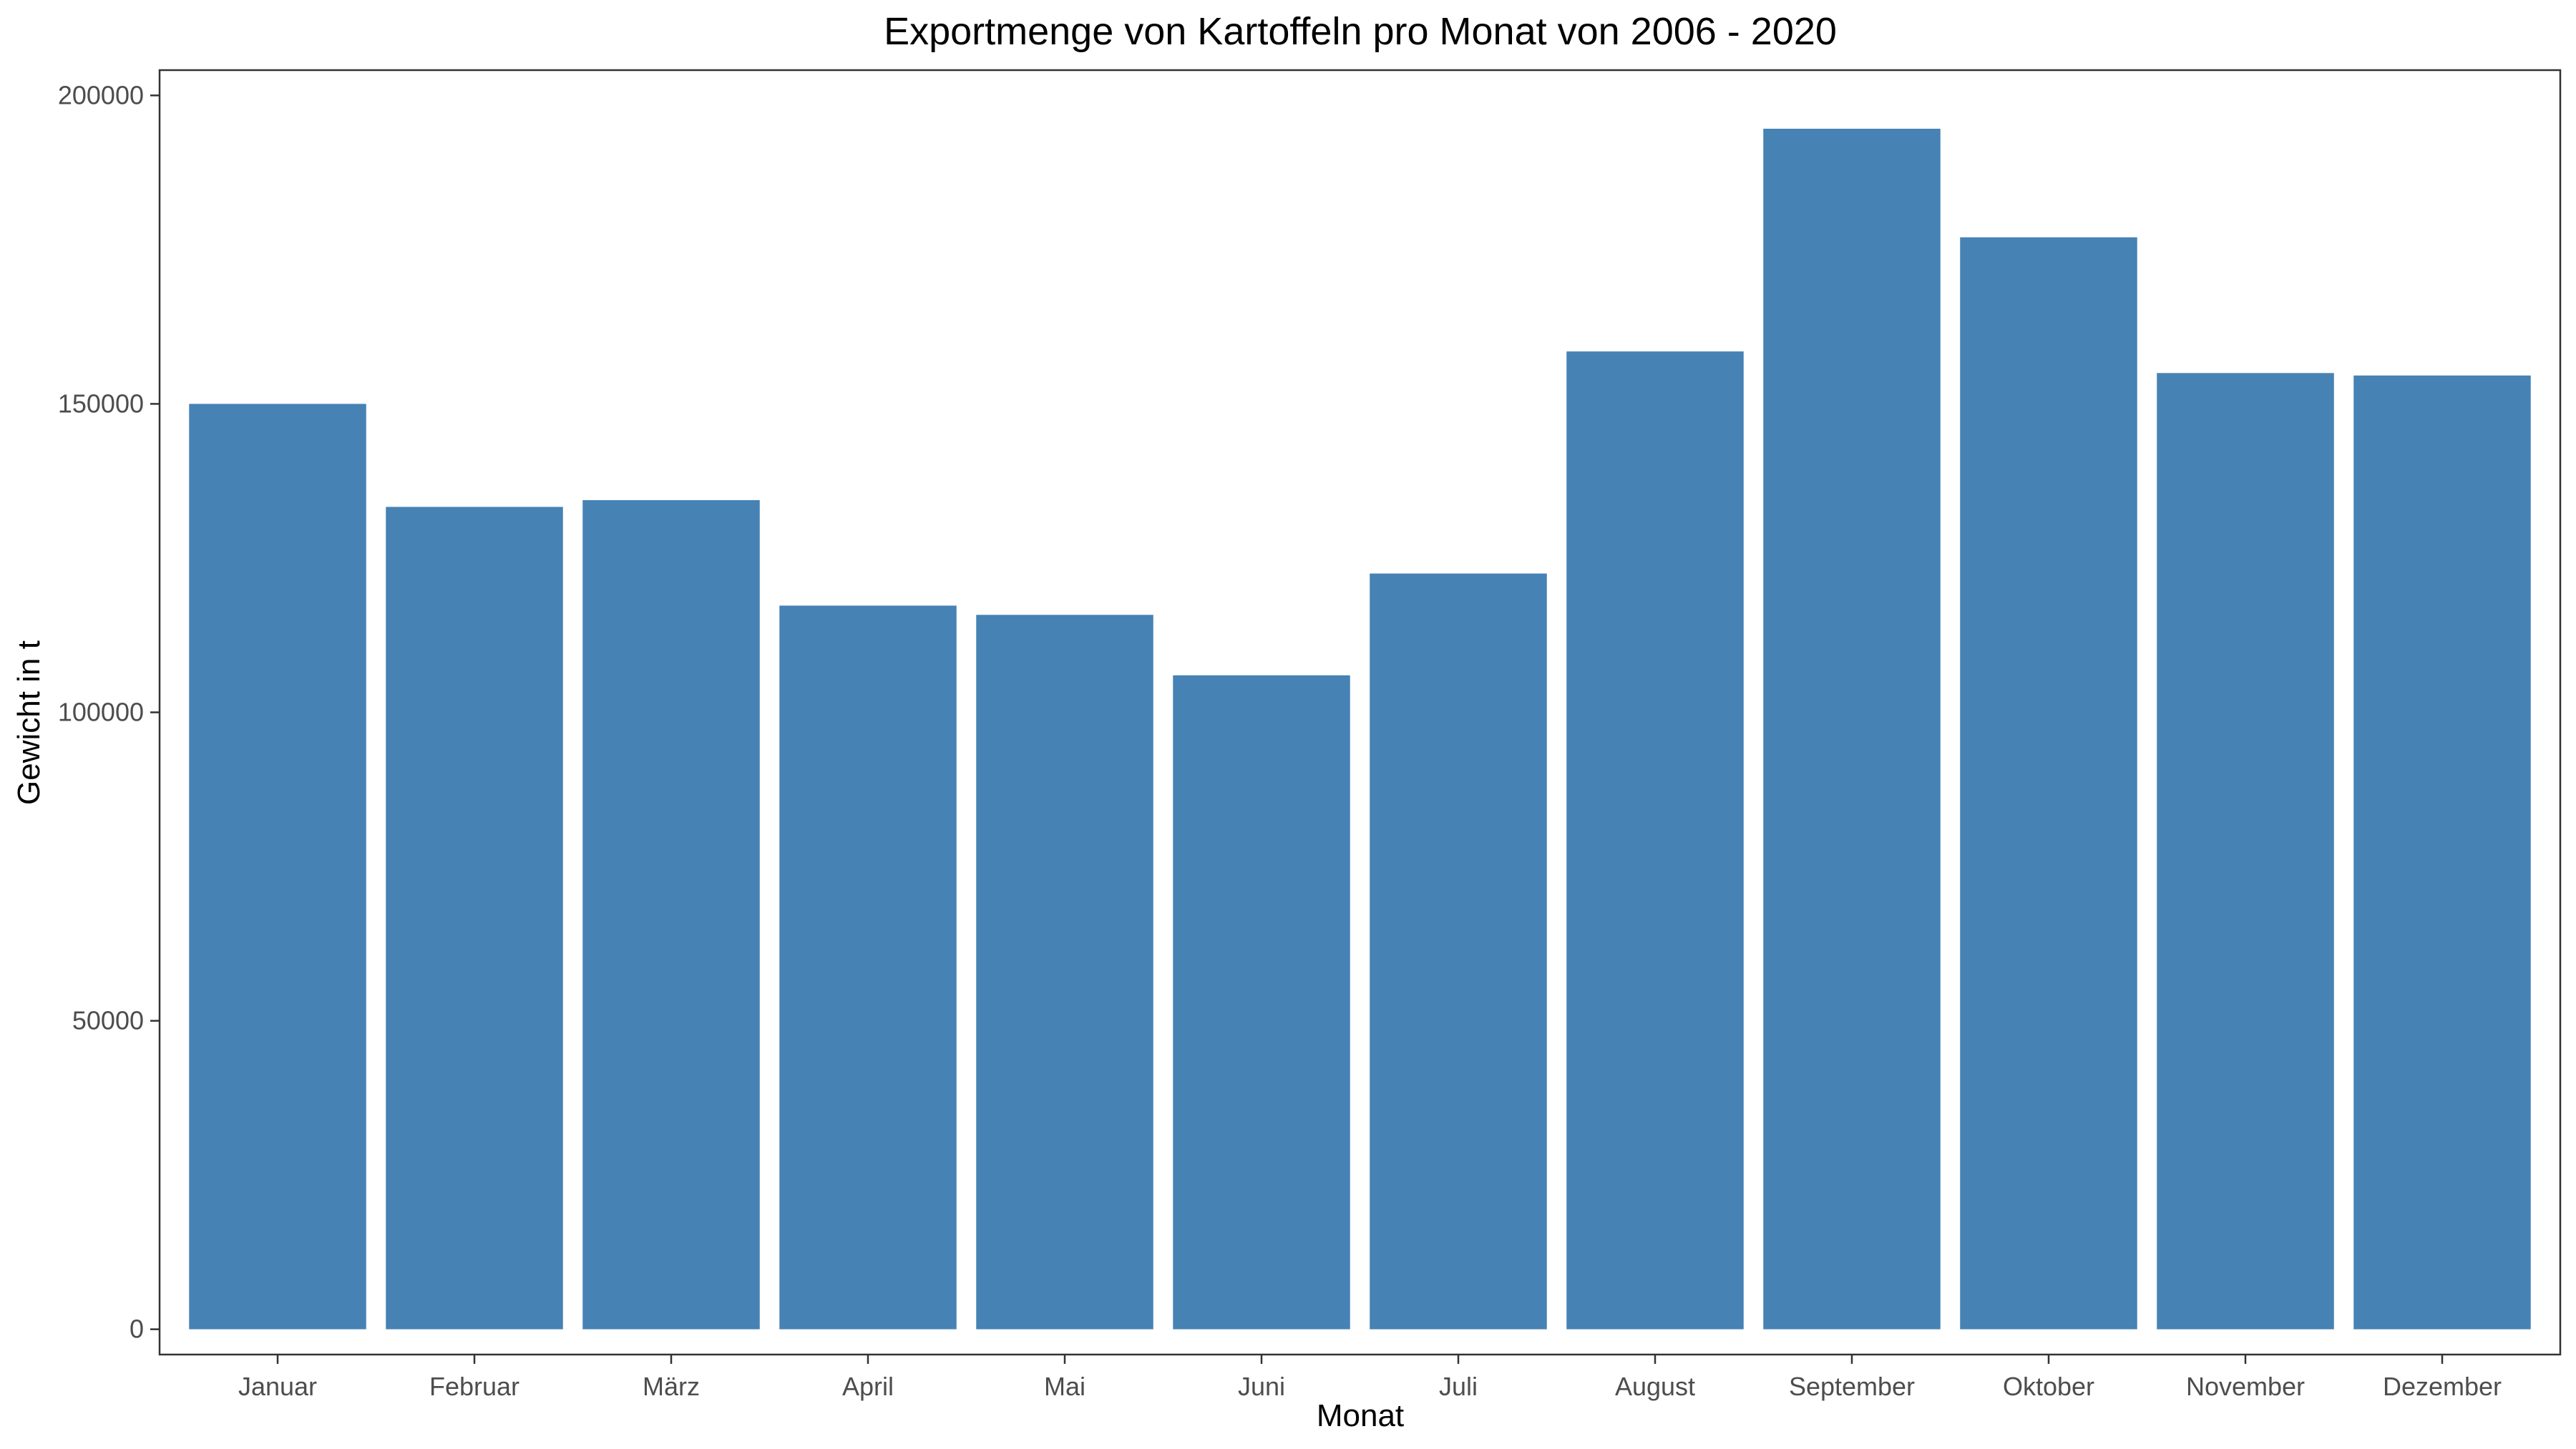 The width and height of the screenshot is (2576, 1449). Describe the element at coordinates (474, 918) in the screenshot. I see `bar-februar` at that location.